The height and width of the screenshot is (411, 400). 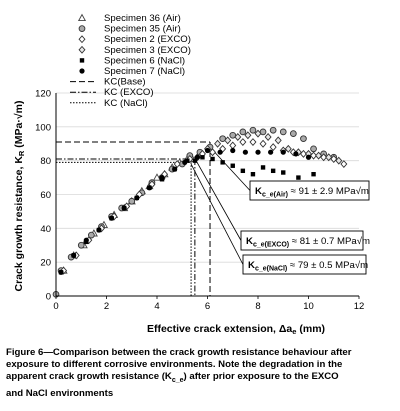 I want to click on legend-item: Specimen 35 (Air), so click(x=129, y=29).